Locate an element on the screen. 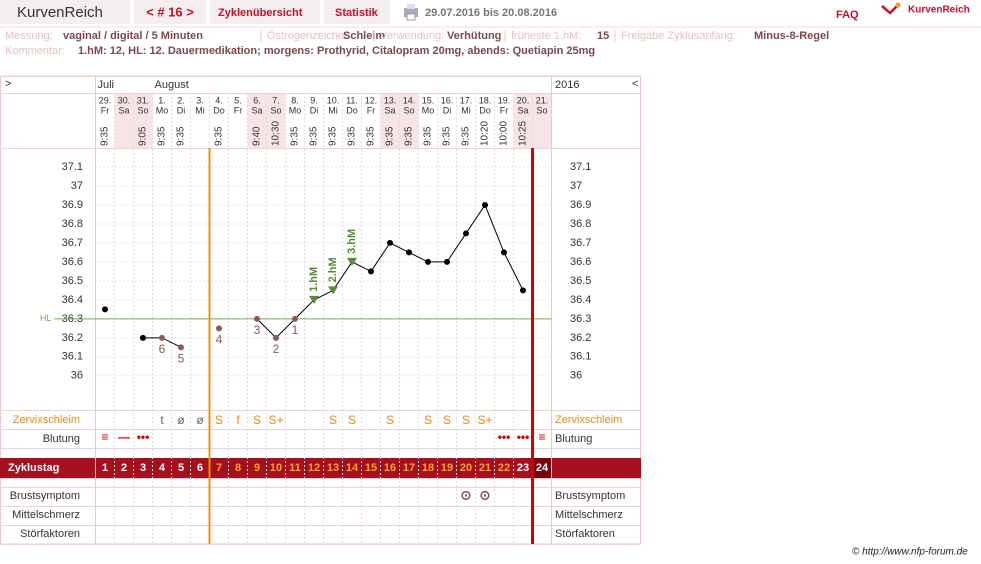  day-label: 9. is located at coordinates (314, 100).